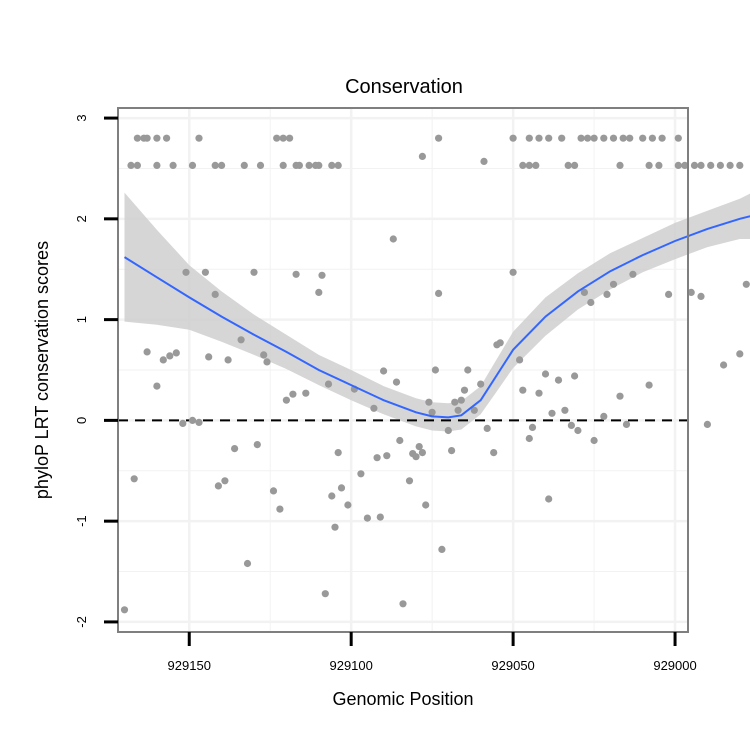  I want to click on x-tick-label: 929150, so click(189, 665).